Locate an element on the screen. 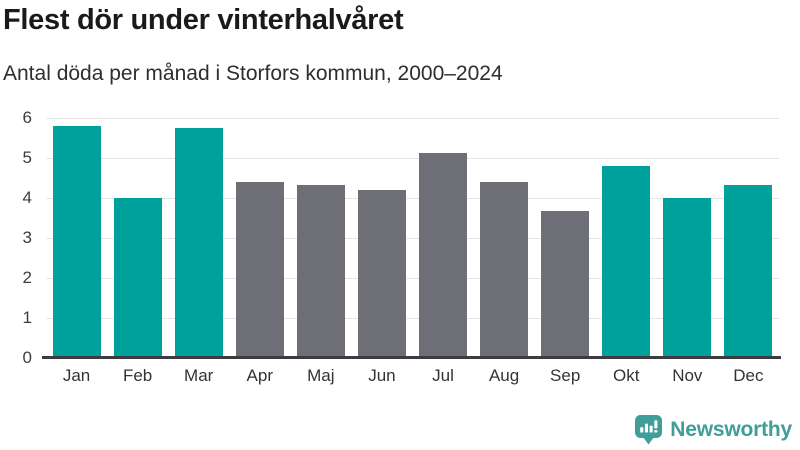 The height and width of the screenshot is (450, 800). bar-slot-jun is located at coordinates (381, 238).